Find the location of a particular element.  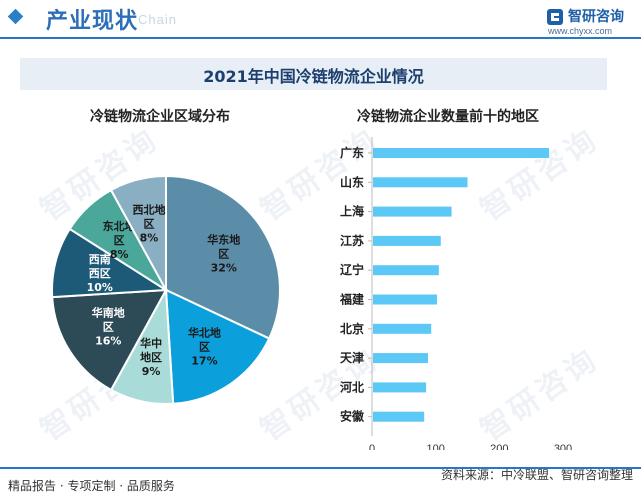

pie-slice-label: 华南地区 16% is located at coordinates (108, 327).